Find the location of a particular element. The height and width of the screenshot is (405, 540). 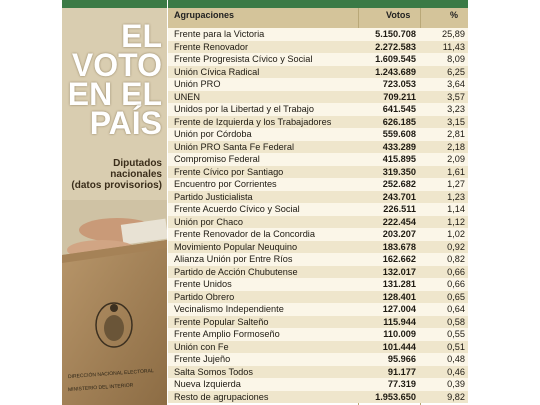

party-name: Encuentro por Corrientes is located at coordinates (225, 184).